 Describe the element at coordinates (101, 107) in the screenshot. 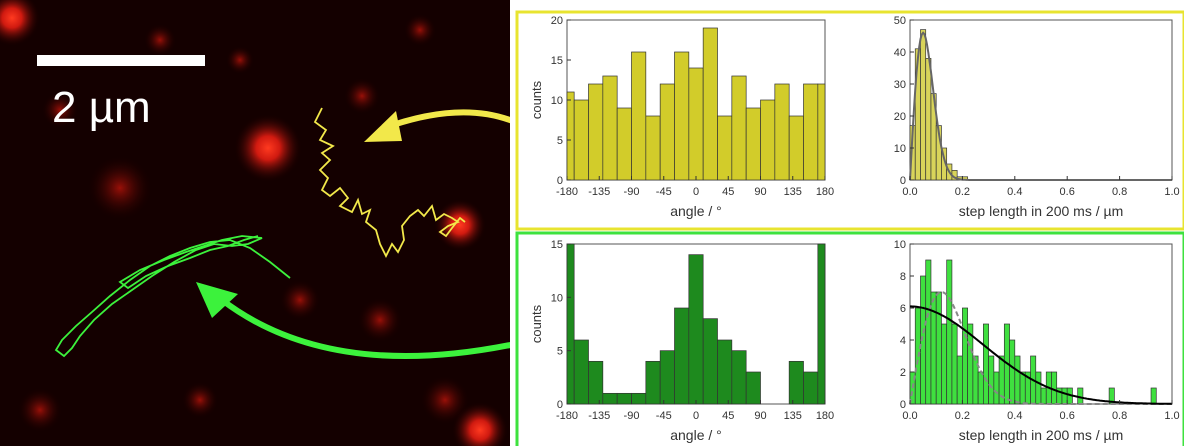

I see `scale-bar-label: 2 µm` at that location.